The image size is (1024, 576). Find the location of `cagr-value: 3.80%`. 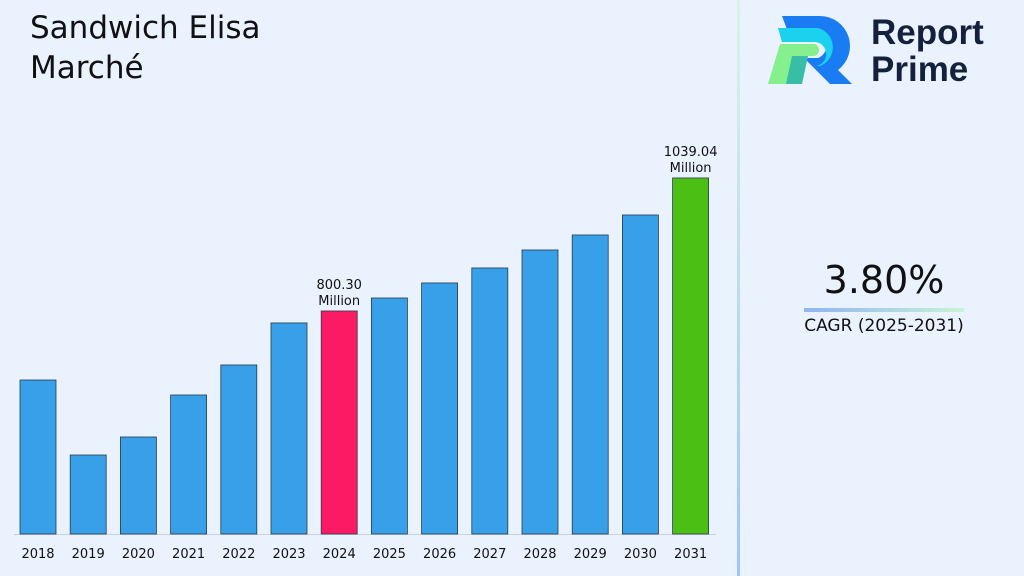

cagr-value: 3.80% is located at coordinates (884, 280).